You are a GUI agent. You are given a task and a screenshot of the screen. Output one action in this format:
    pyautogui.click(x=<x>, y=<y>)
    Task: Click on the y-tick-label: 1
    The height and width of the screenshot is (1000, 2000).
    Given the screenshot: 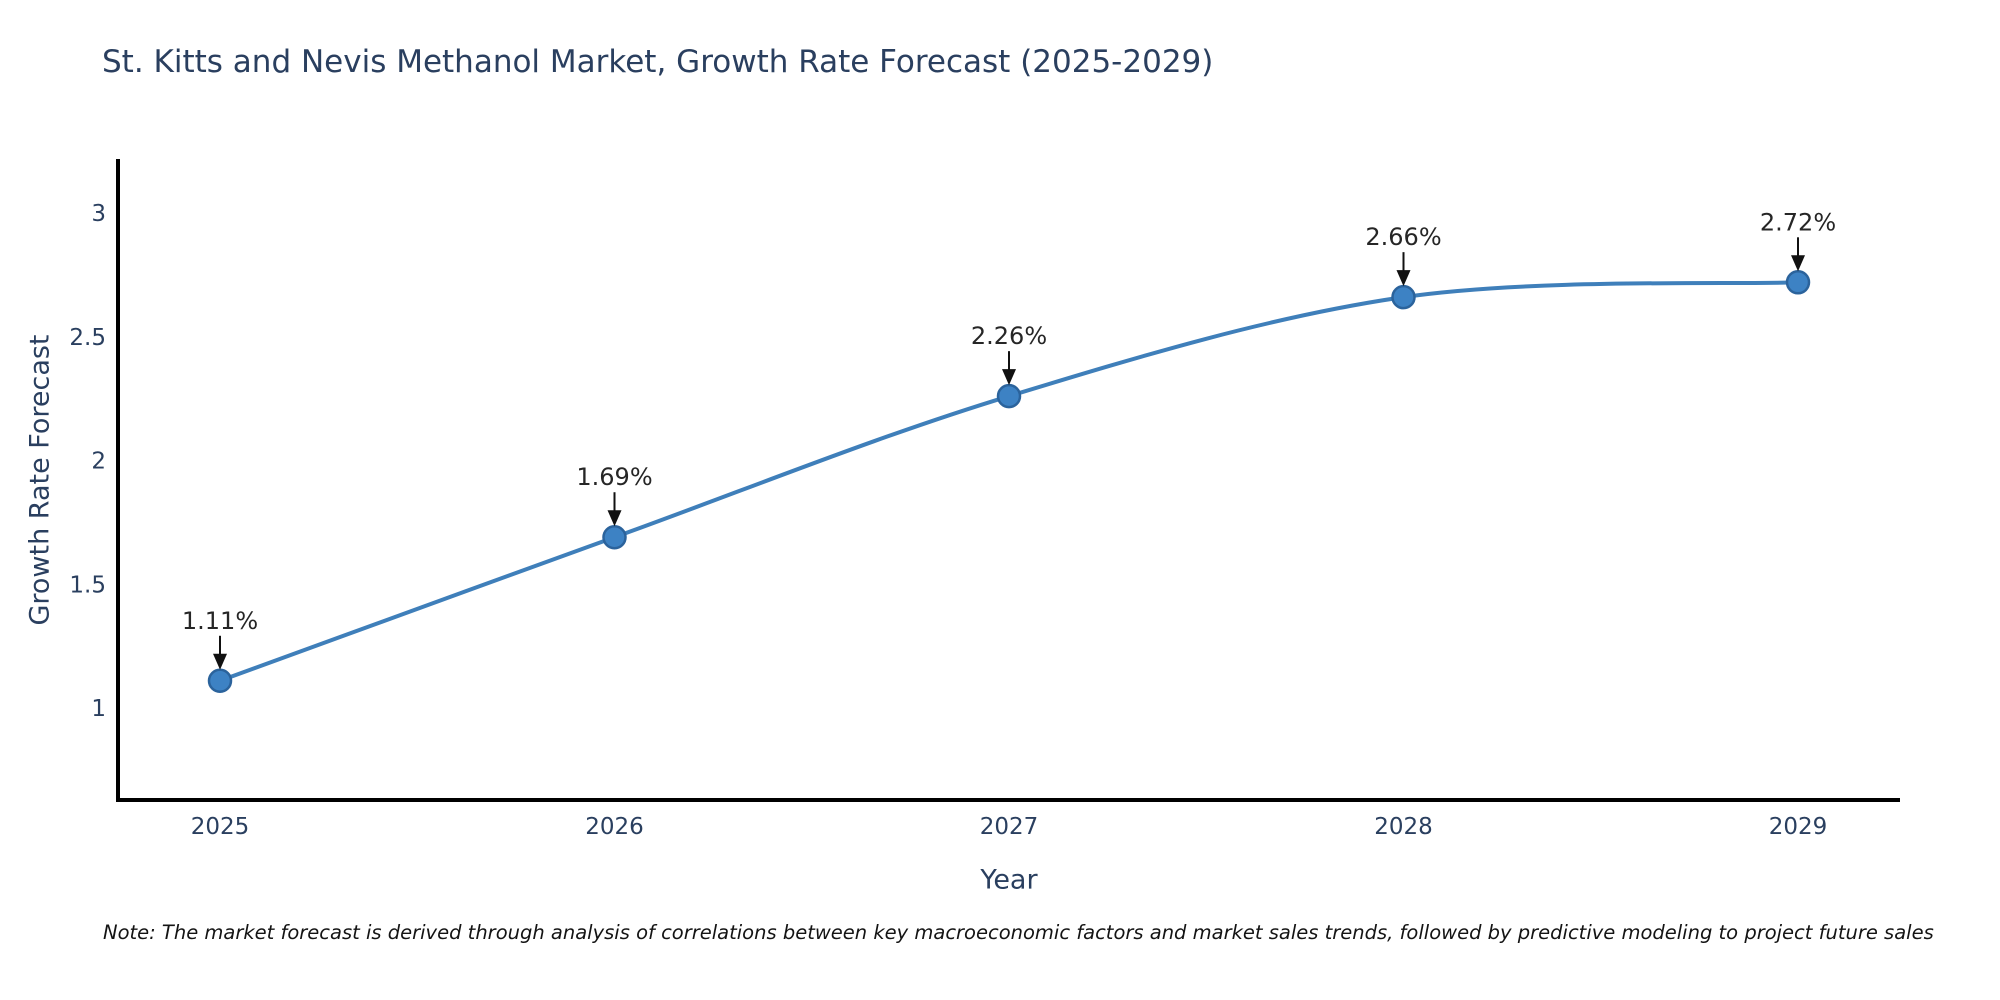 What is the action you would take?
    pyautogui.click(x=98, y=709)
    